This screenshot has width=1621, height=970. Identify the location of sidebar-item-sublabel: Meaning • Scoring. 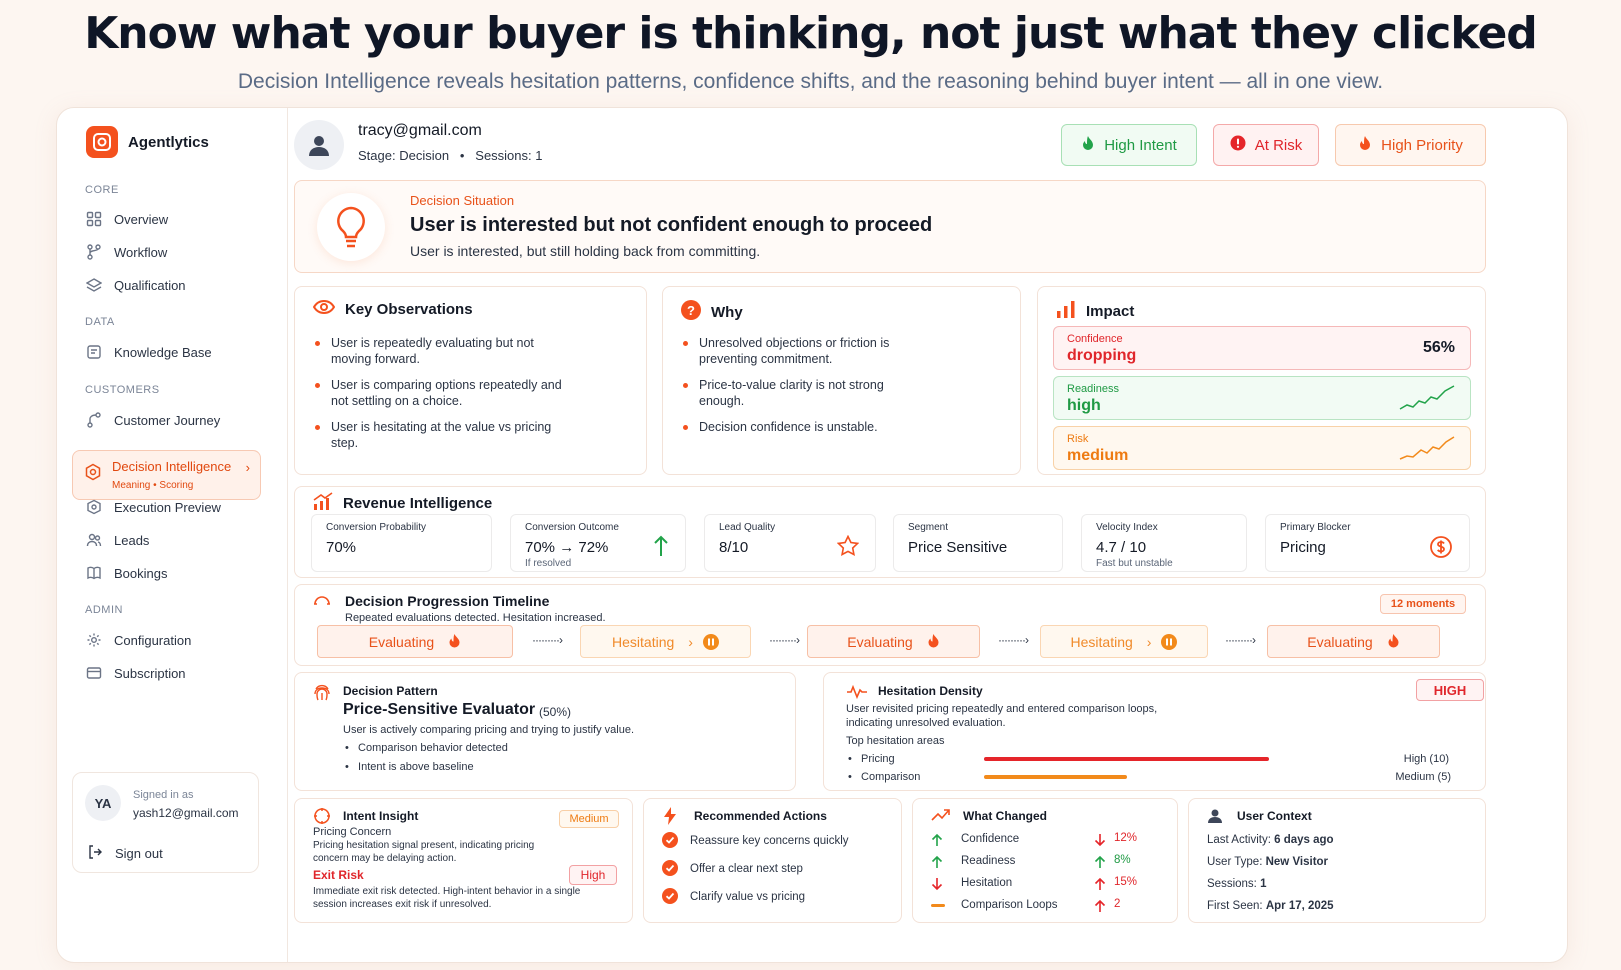
(153, 485).